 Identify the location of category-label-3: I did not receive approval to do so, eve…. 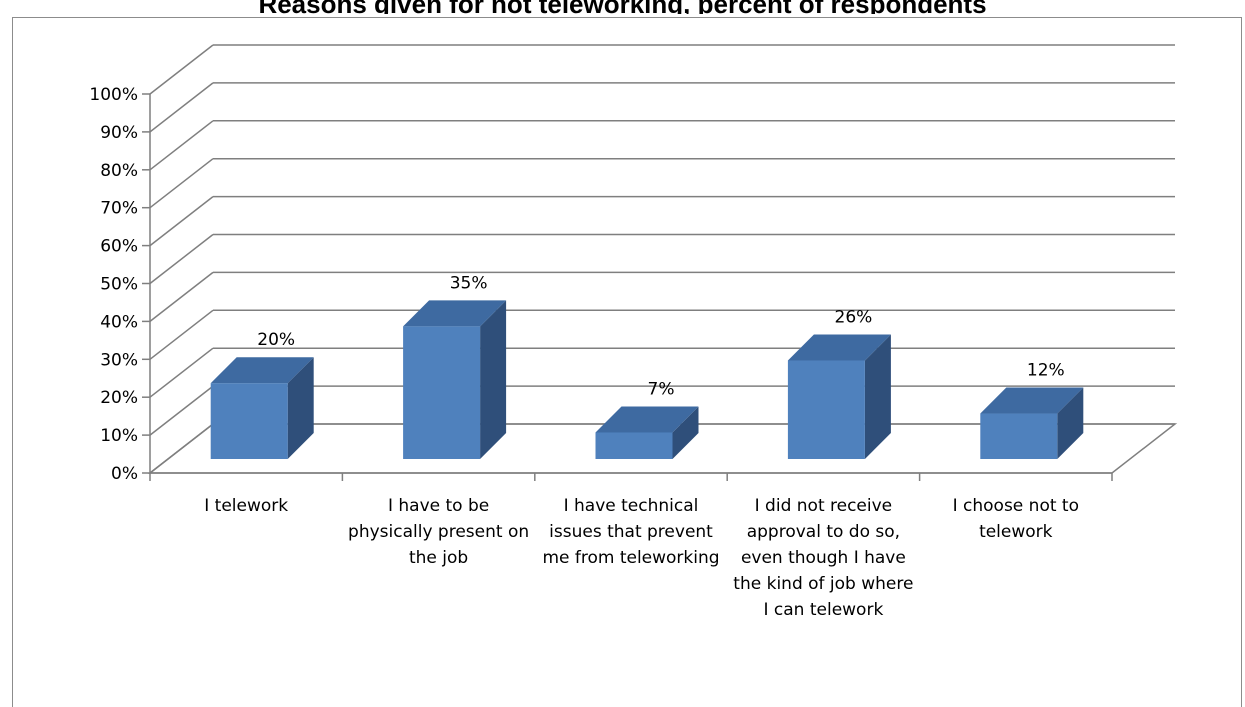
(823, 558).